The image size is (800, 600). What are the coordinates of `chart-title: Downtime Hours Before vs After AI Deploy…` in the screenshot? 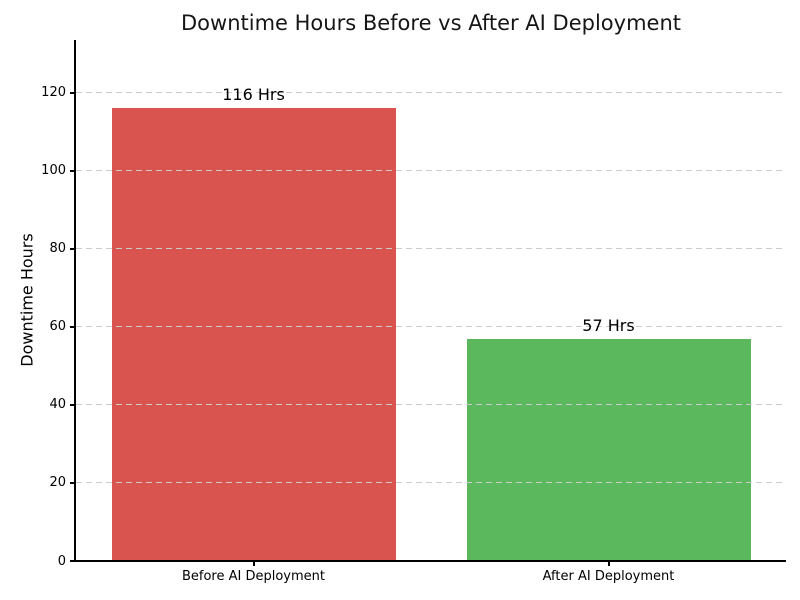 It's located at (431, 23).